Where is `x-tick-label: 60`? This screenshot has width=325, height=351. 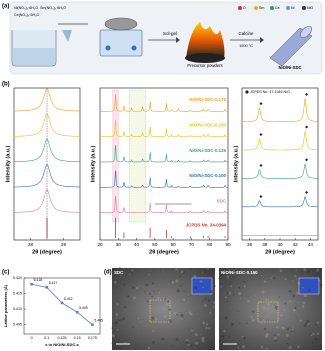 x-tick-label: 60 is located at coordinates (174, 244).